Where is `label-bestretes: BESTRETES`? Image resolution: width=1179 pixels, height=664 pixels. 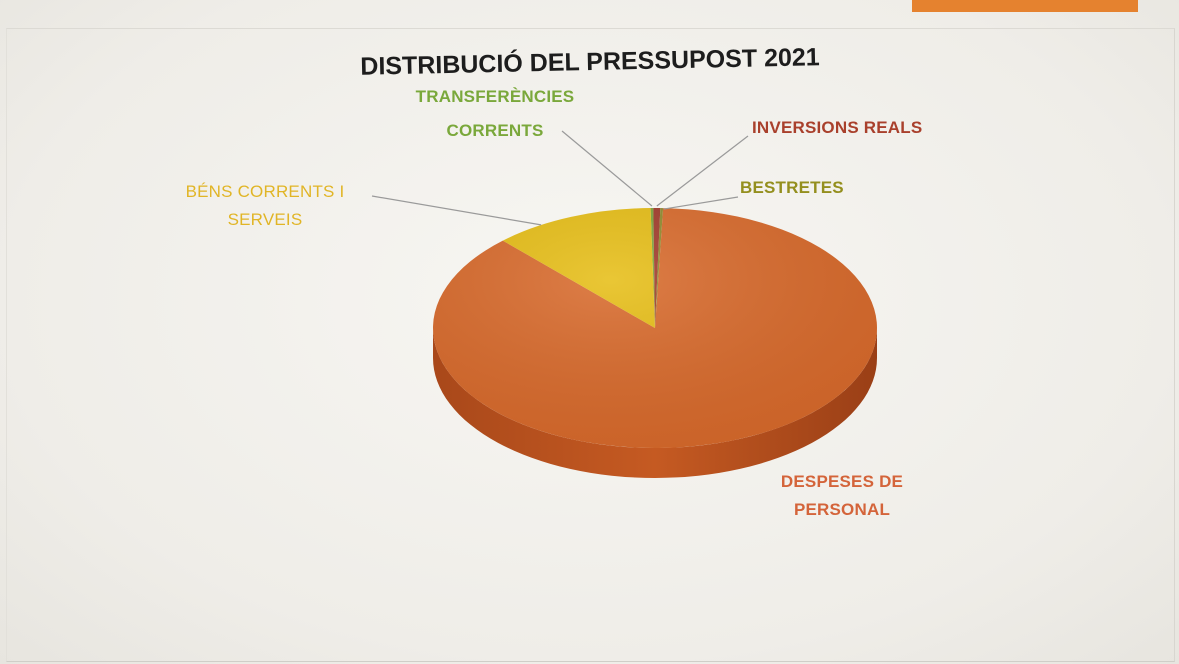
label-bestretes: BESTRETES is located at coordinates (810, 188).